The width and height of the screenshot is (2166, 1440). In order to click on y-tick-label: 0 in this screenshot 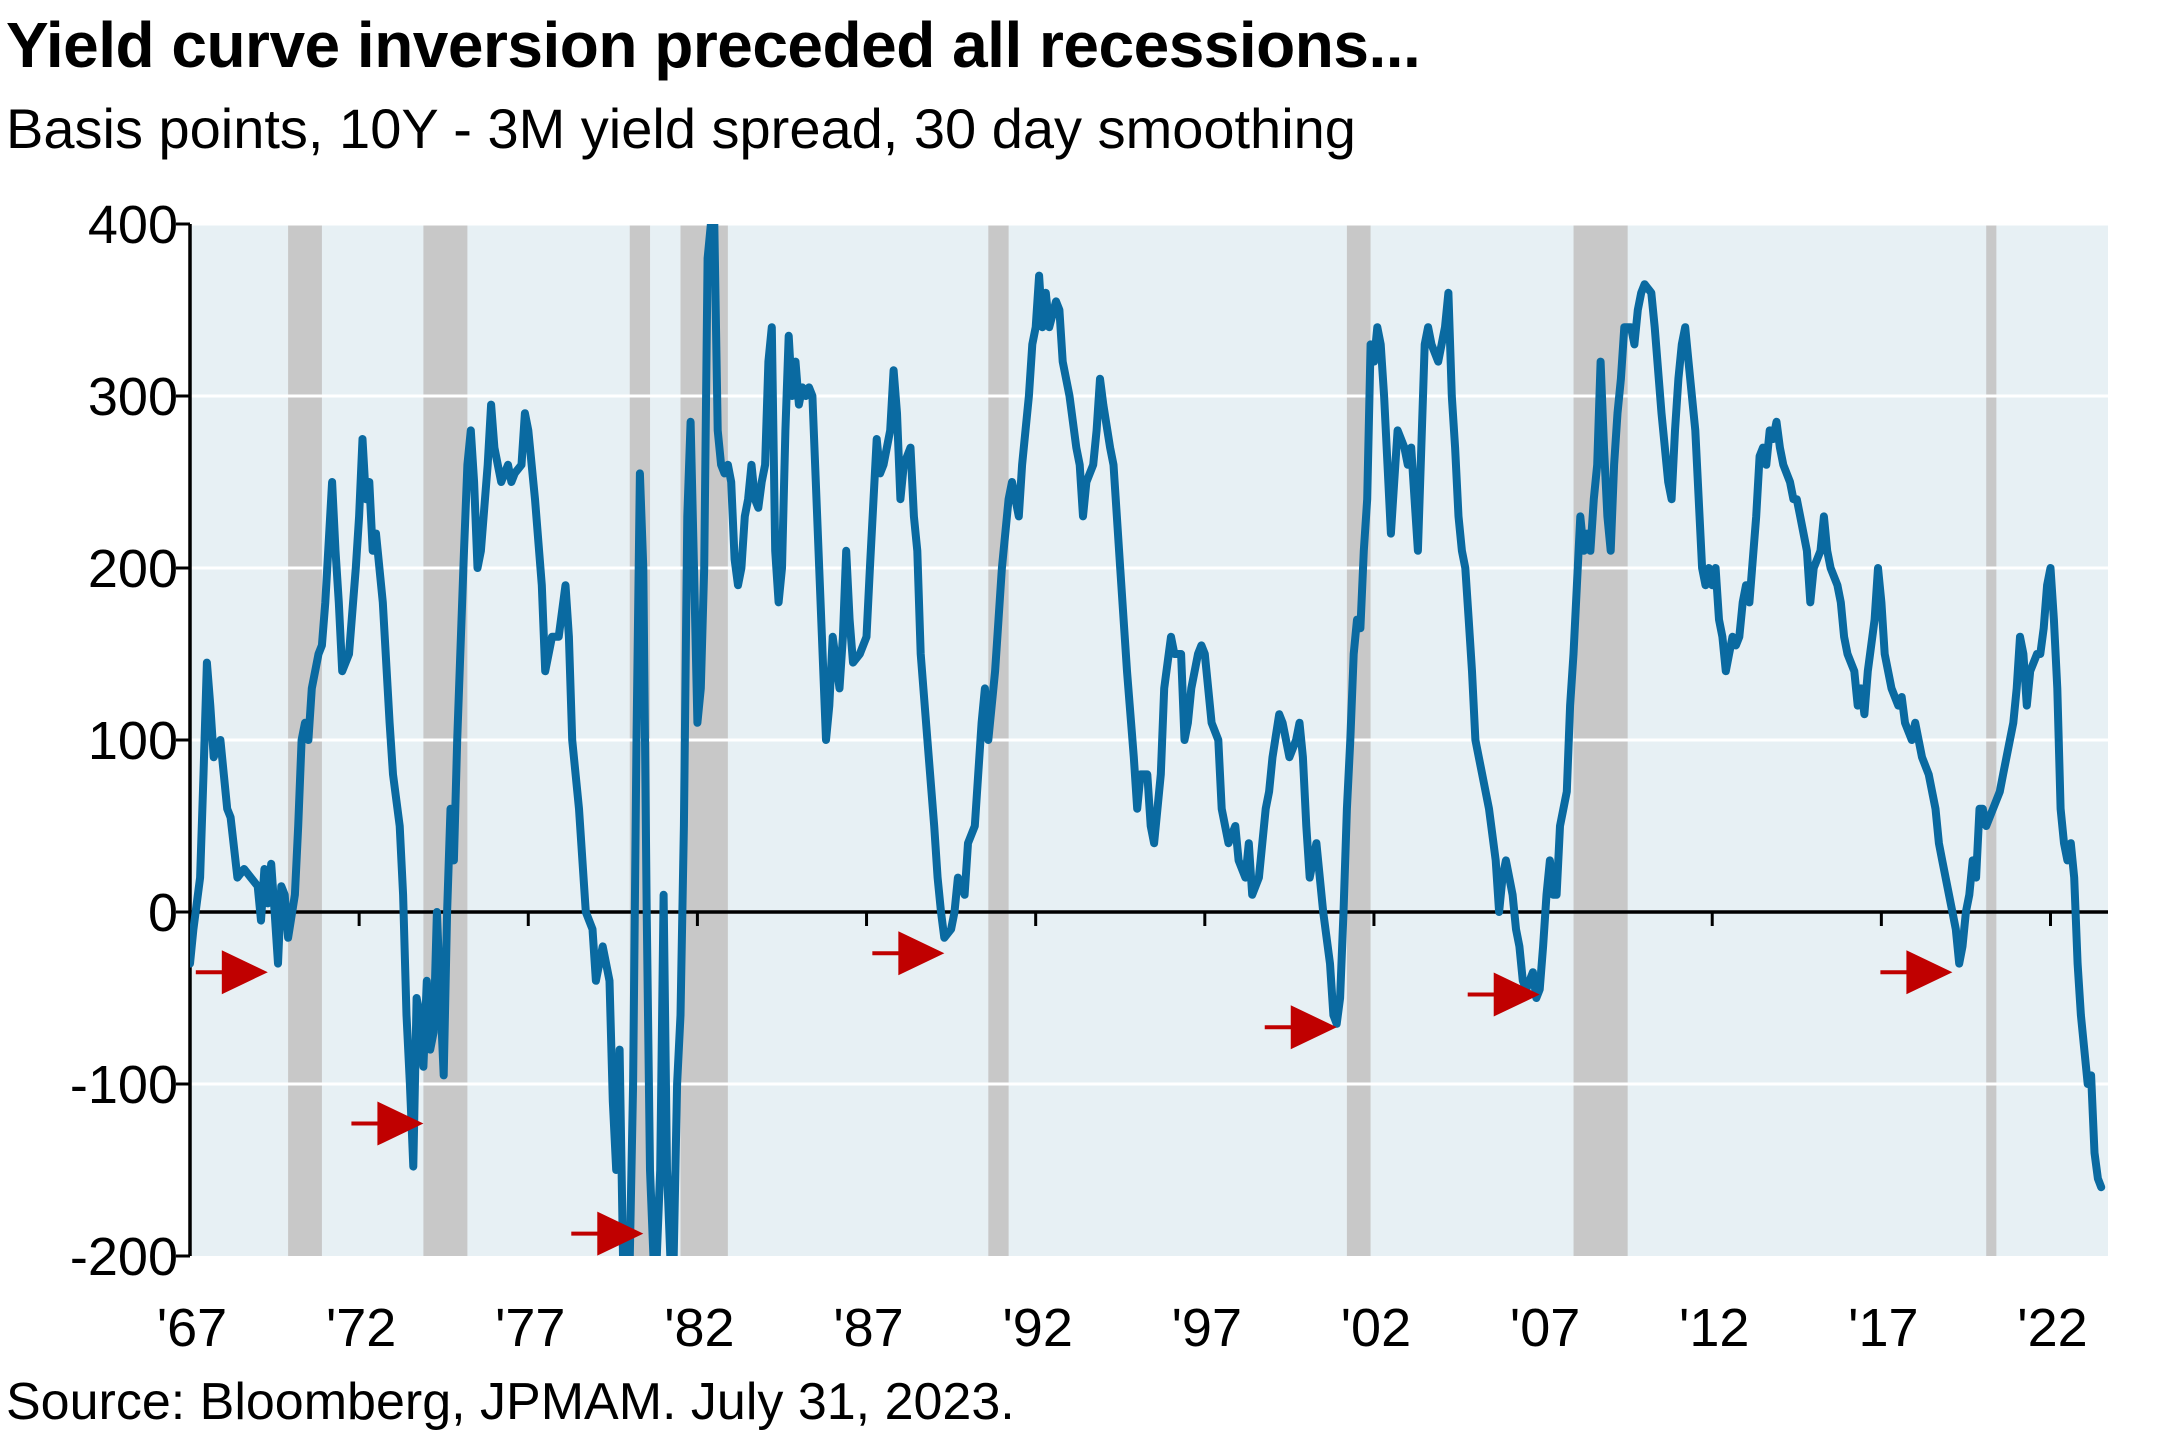, I will do `click(163, 913)`.